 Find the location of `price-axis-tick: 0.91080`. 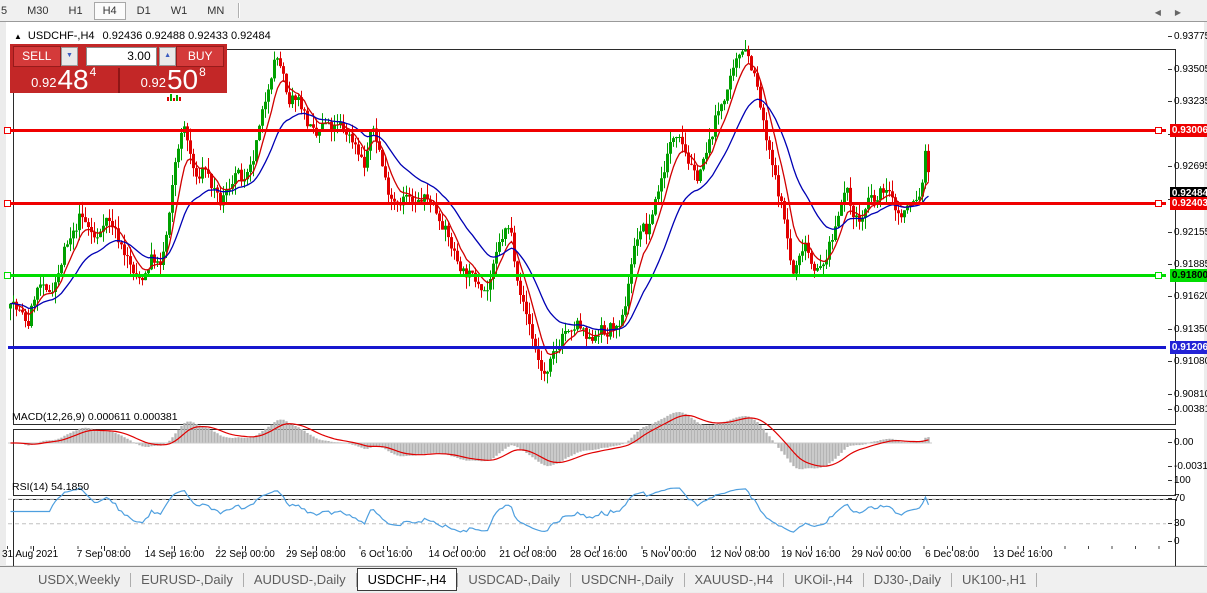

price-axis-tick: 0.91080 is located at coordinates (1187, 361).